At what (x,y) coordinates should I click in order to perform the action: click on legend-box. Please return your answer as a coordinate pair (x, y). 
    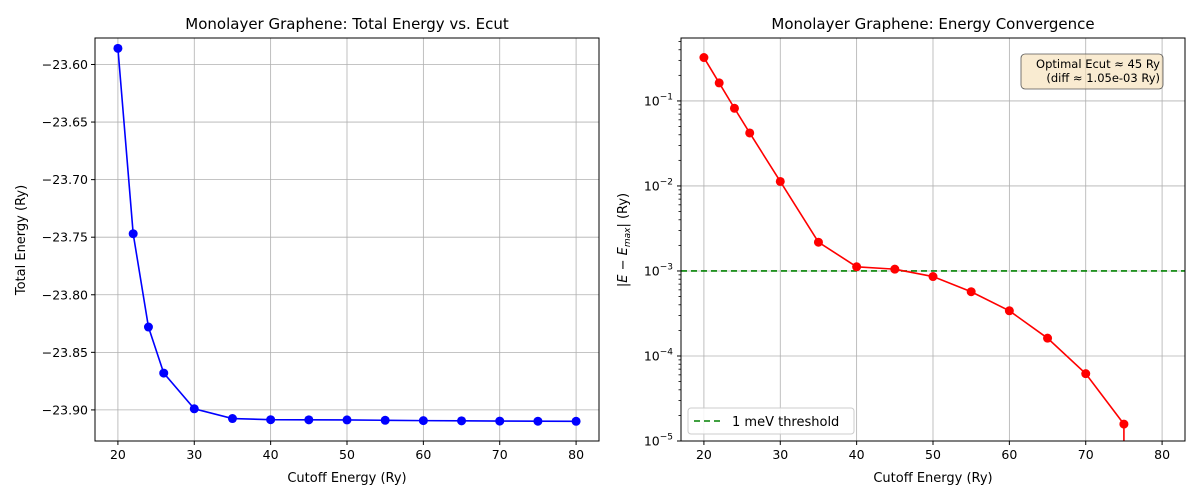
    Looking at the image, I should click on (771, 421).